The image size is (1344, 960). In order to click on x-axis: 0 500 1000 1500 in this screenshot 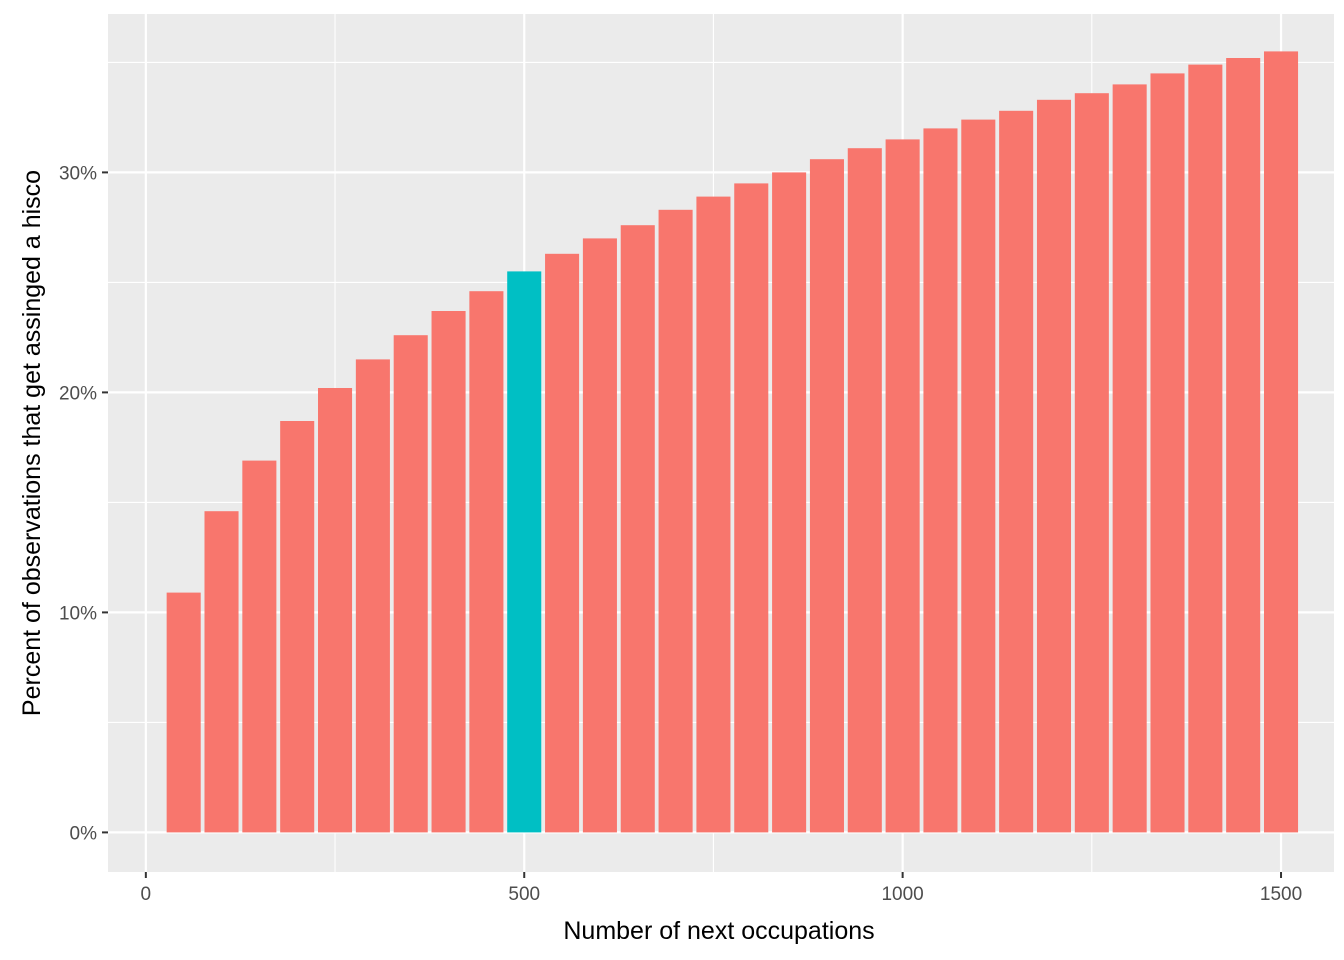, I will do `click(721, 888)`.